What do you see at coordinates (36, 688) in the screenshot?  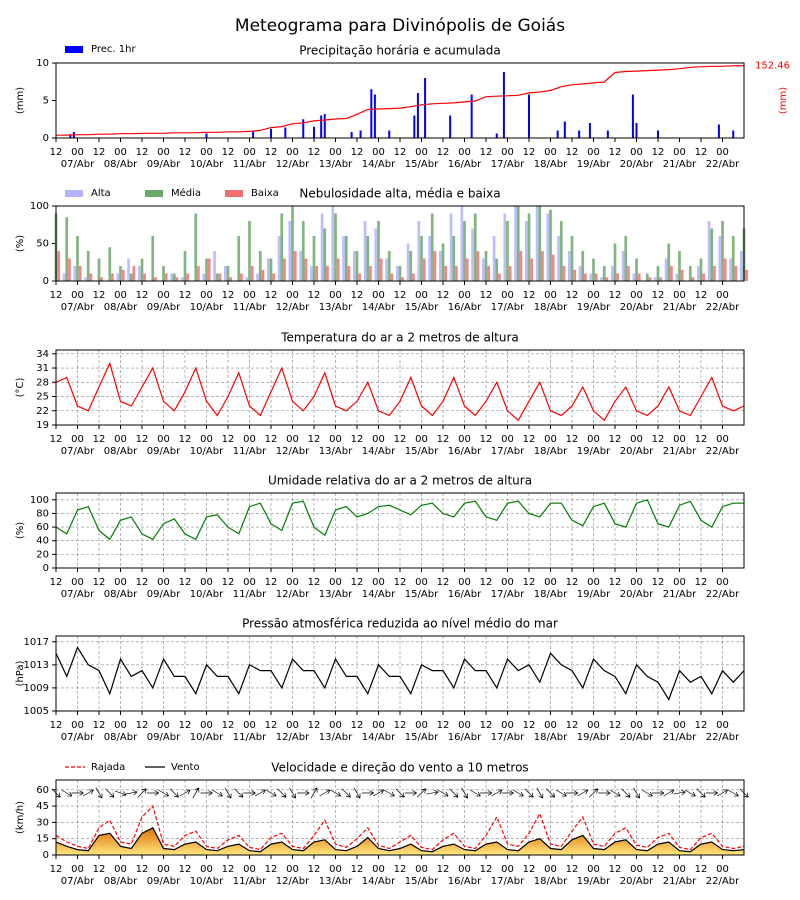 I see `y-tick-label: 1009` at bounding box center [36, 688].